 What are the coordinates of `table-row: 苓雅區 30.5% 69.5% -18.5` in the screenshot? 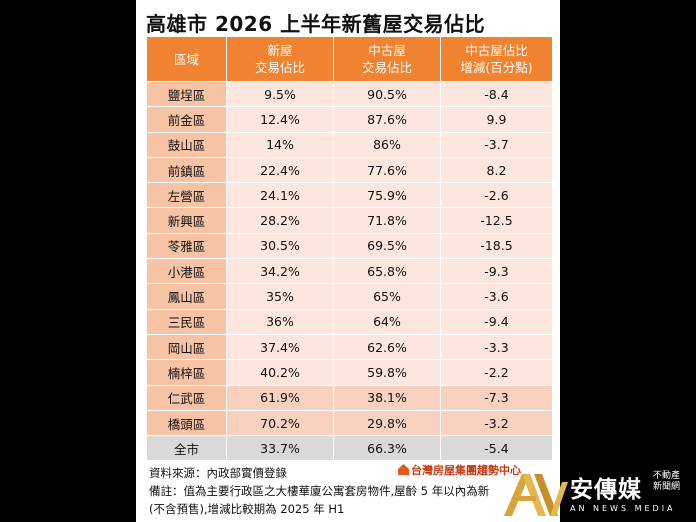 It's located at (349, 246).